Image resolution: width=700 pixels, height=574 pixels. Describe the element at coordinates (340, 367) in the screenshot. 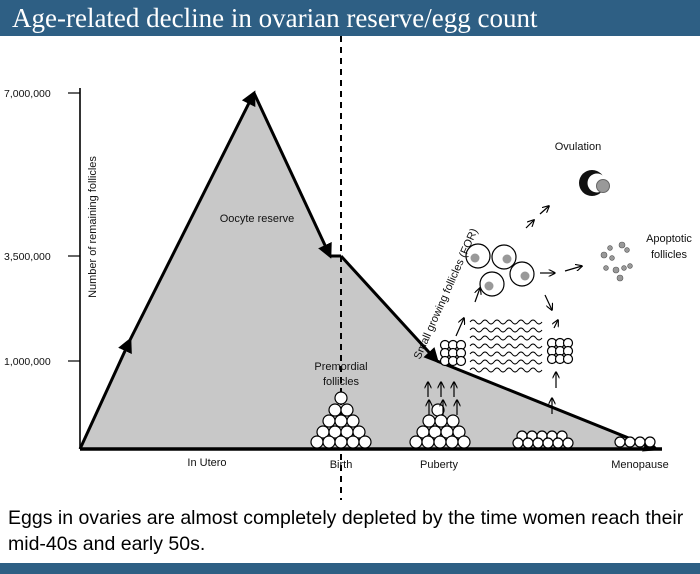

I see `primordial-label-line1: Premordial` at that location.